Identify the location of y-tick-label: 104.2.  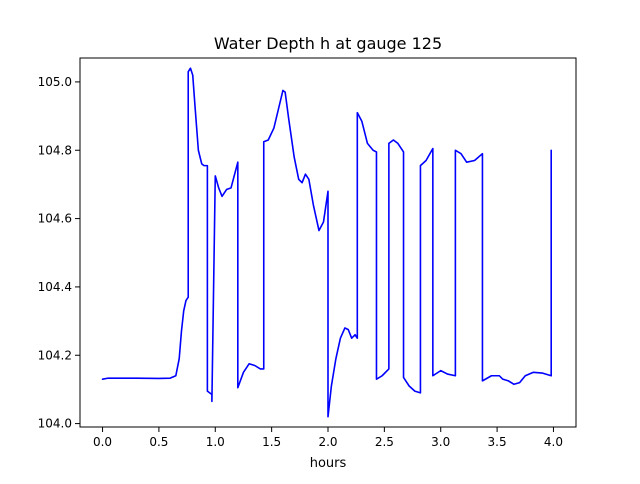
(55, 355).